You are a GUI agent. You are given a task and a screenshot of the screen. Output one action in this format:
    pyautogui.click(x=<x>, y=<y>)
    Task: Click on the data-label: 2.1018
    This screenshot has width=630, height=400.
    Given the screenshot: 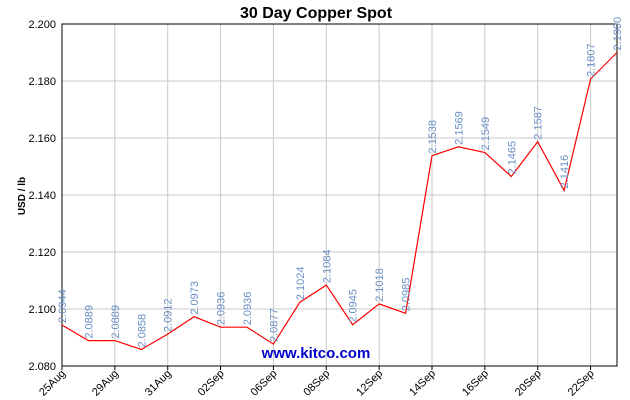 What is the action you would take?
    pyautogui.click(x=380, y=285)
    